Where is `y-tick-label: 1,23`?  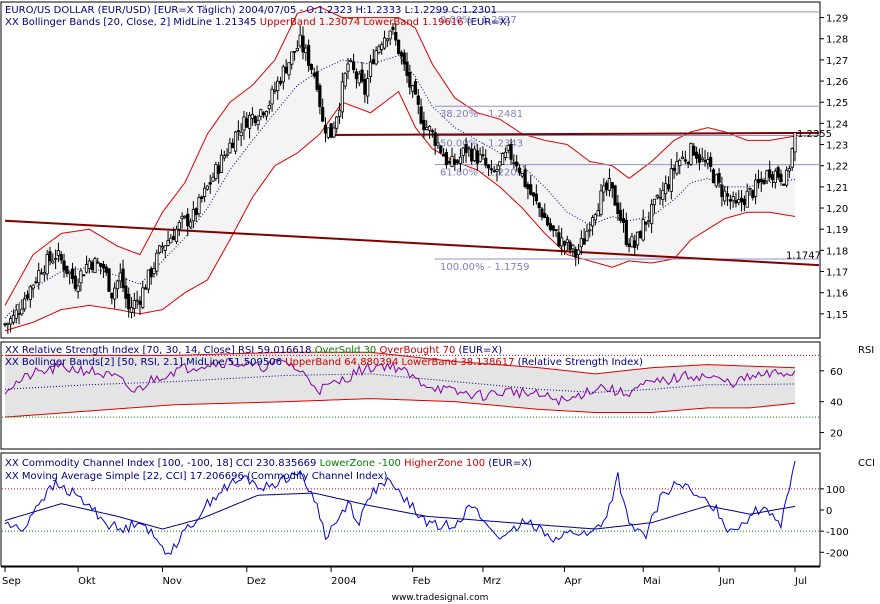 y-tick-label: 1,23 is located at coordinates (837, 146).